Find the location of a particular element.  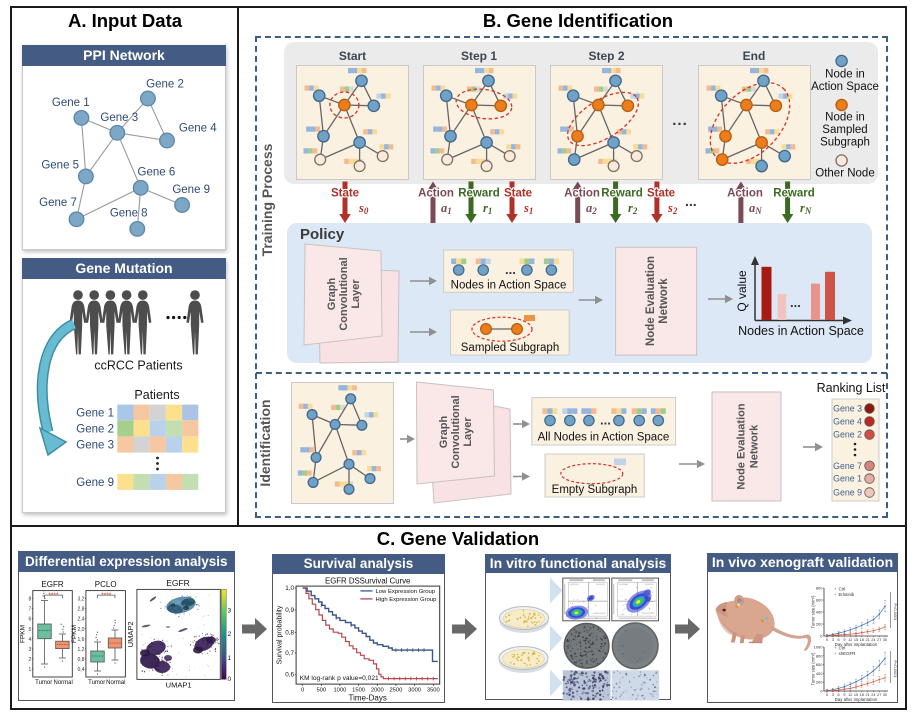

svg-text: 1500 is located at coordinates (358, 691).